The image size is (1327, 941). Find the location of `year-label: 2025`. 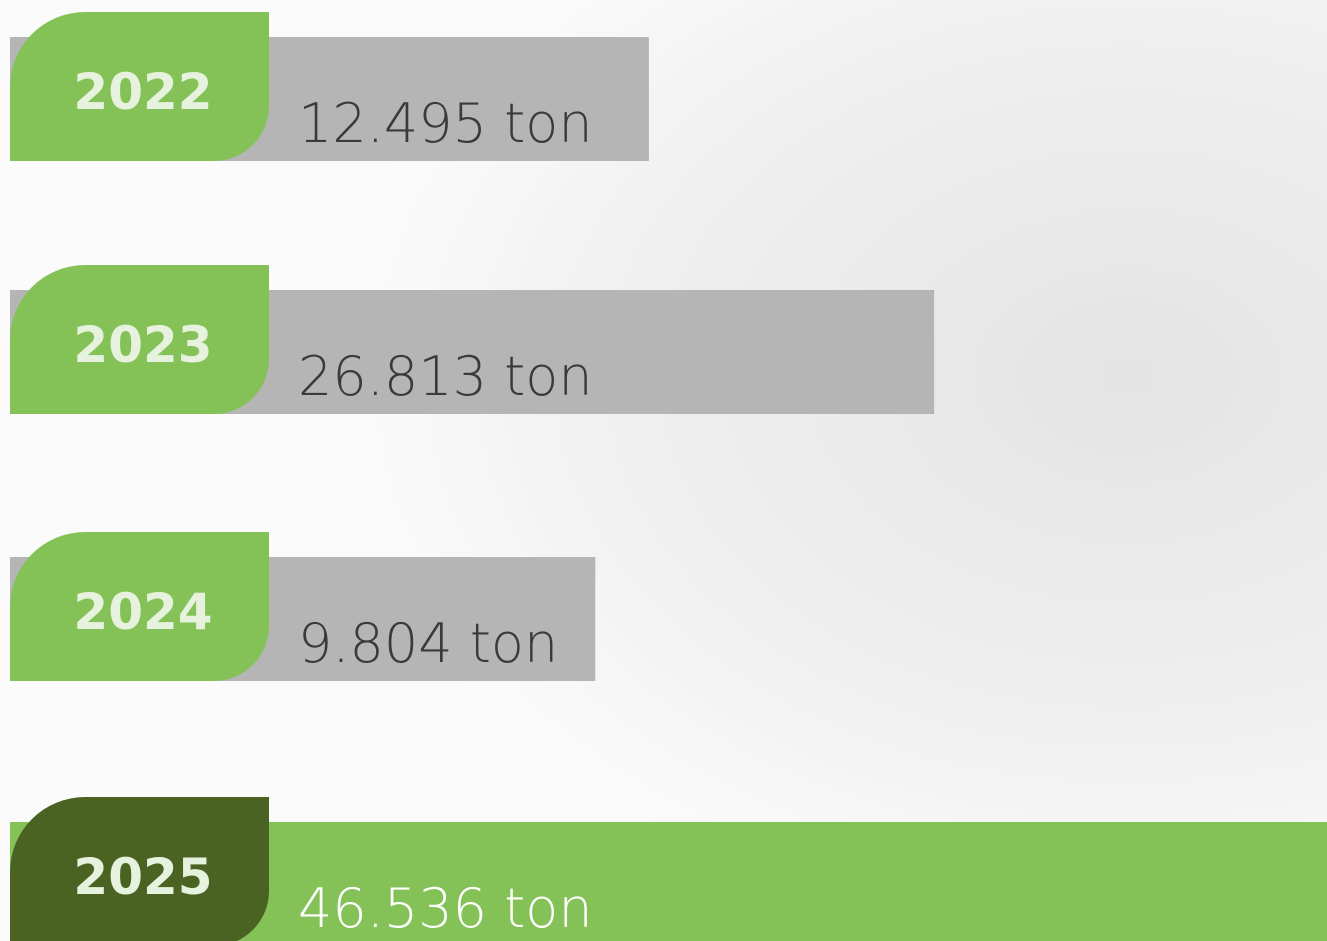

year-label: 2025 is located at coordinates (142, 877).